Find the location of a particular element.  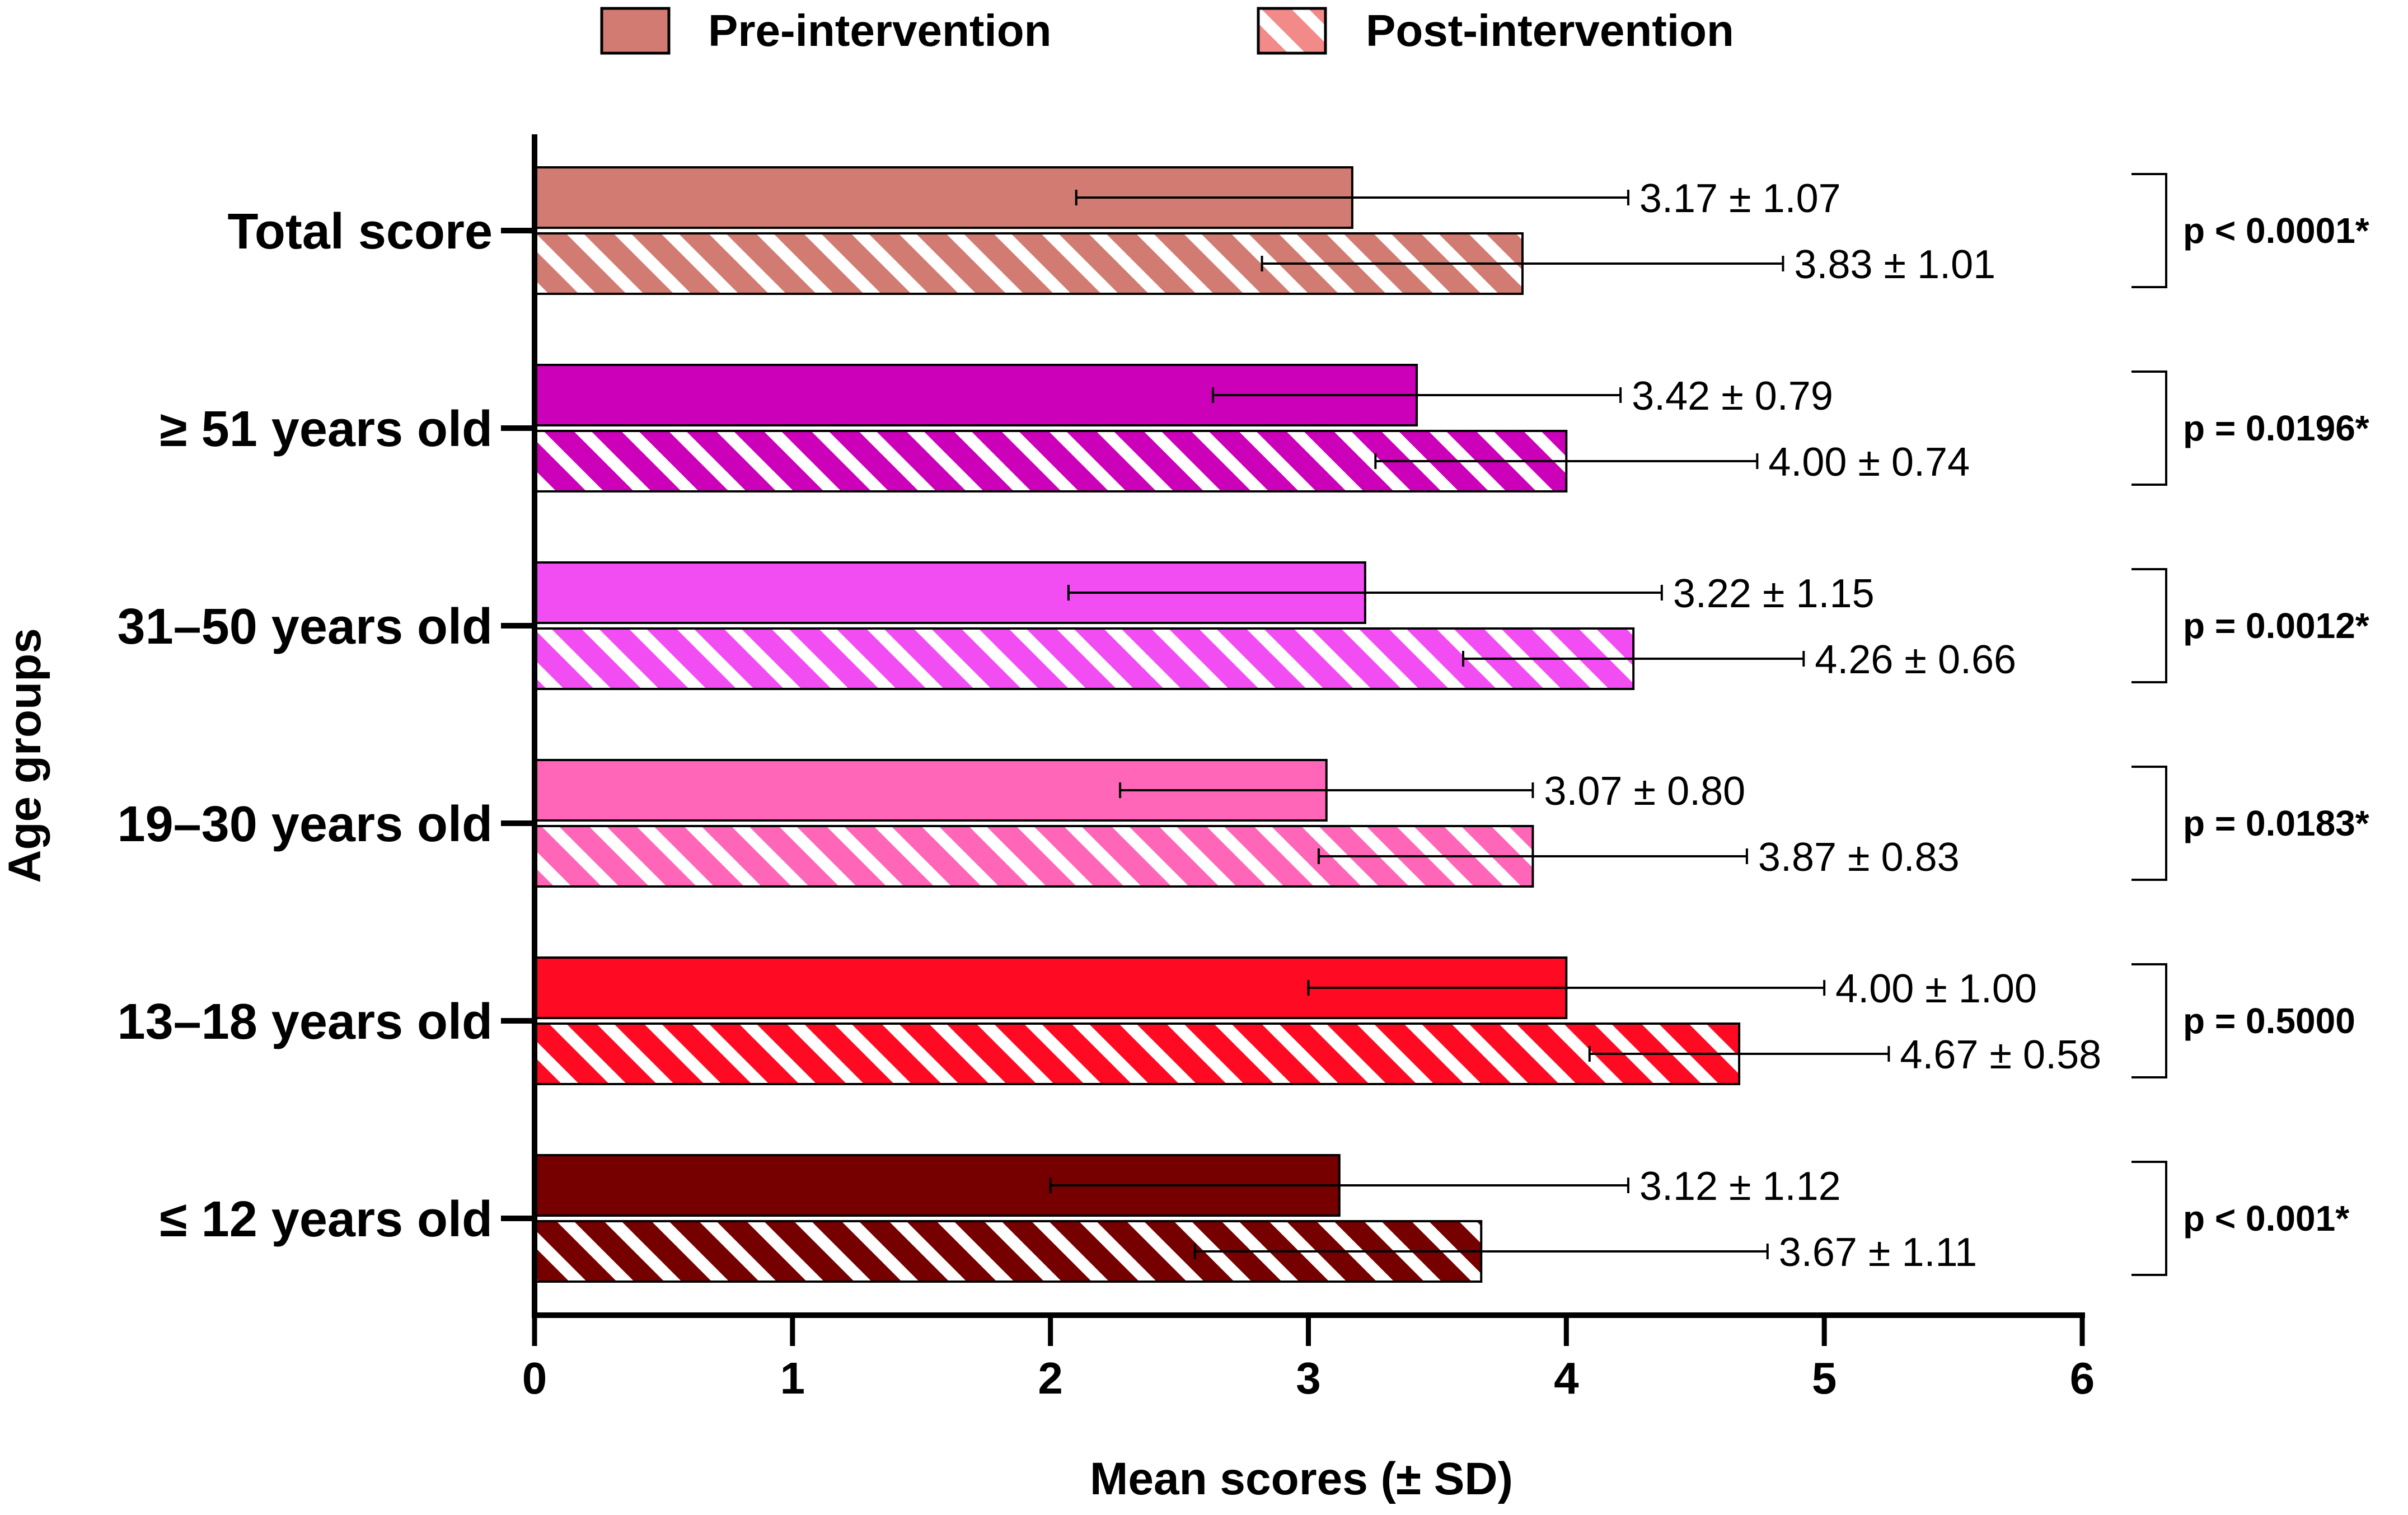

value-label-post-0: 3.83 ± 1.01 is located at coordinates (1894, 265).